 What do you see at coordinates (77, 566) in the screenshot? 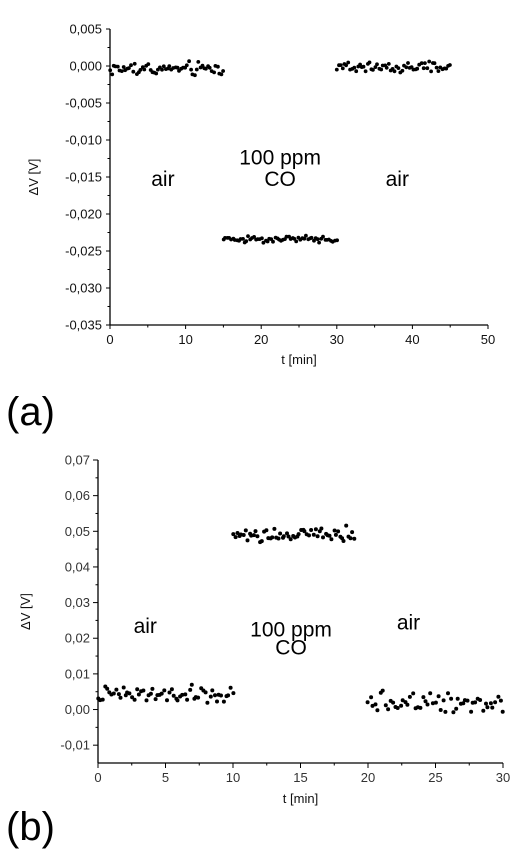
I see `y-tick-label: 0,04` at bounding box center [77, 566].